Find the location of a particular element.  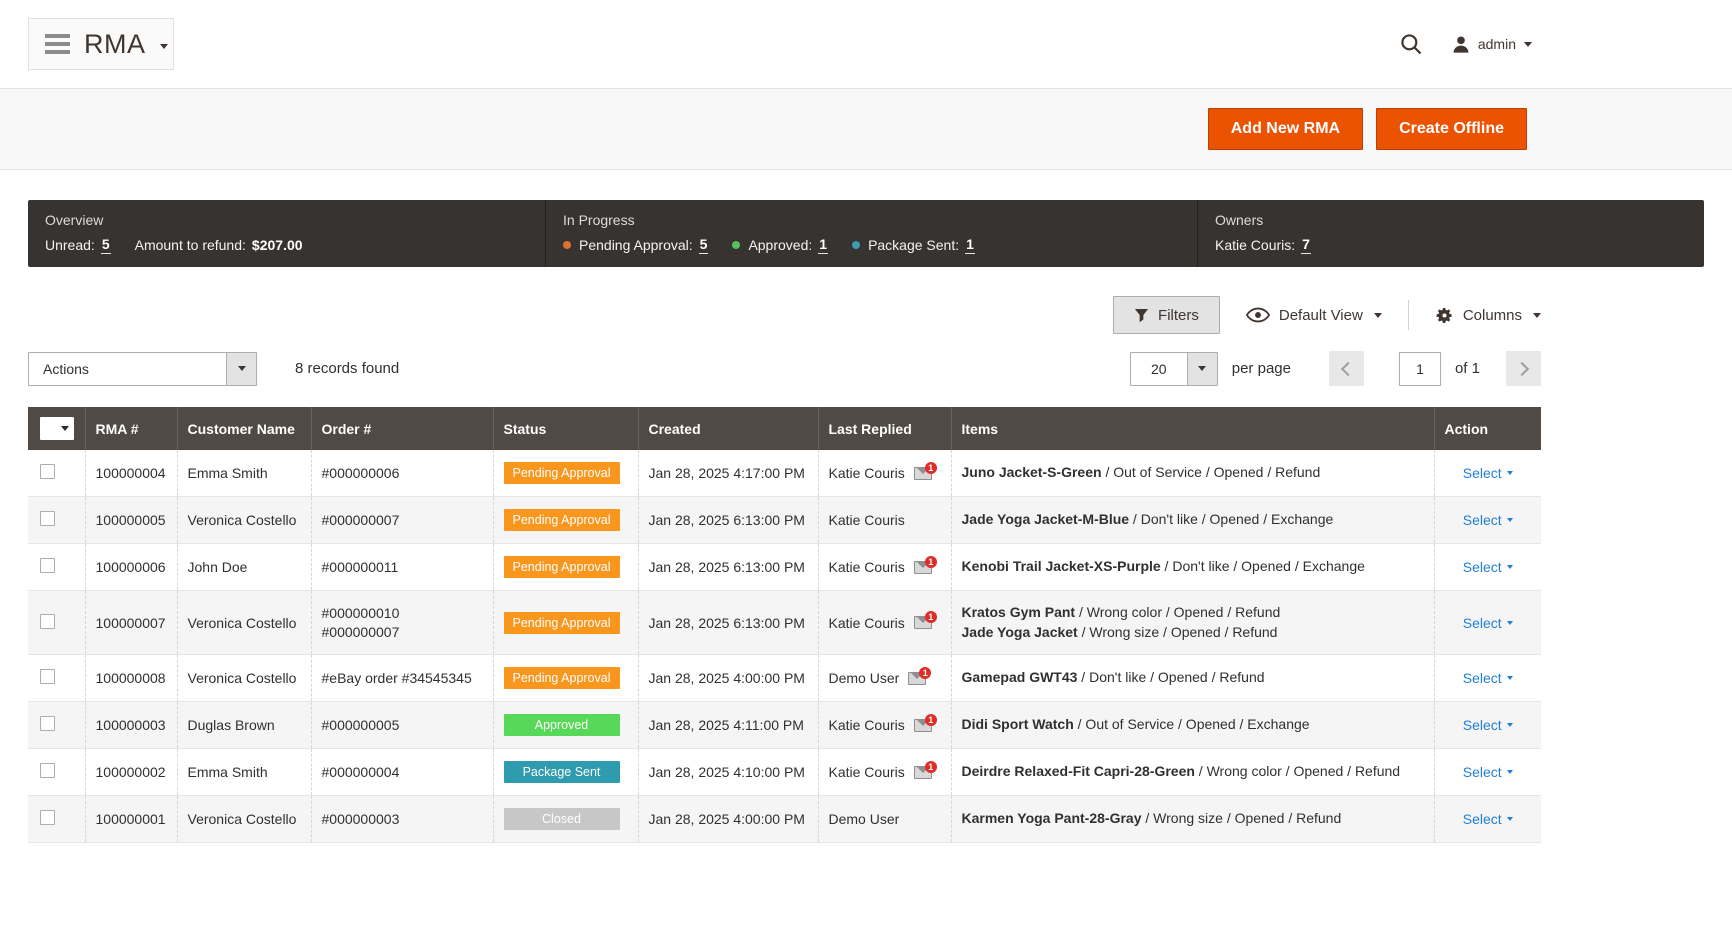

select-all-checkbox is located at coordinates (57, 428).